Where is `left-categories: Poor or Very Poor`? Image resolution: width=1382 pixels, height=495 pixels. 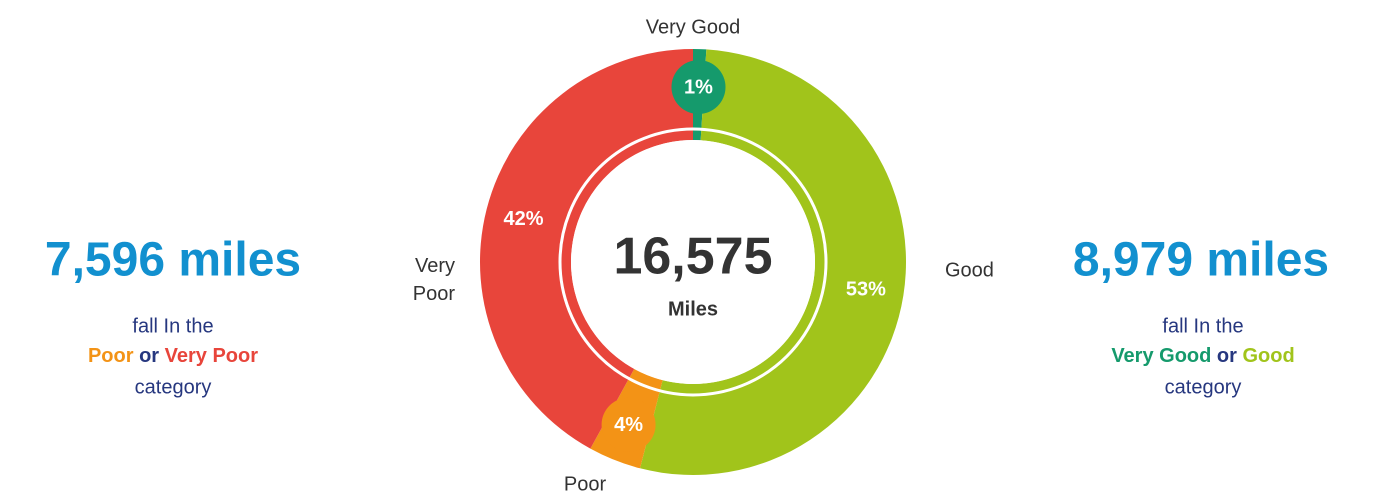
left-categories: Poor or Very Poor is located at coordinates (173, 356).